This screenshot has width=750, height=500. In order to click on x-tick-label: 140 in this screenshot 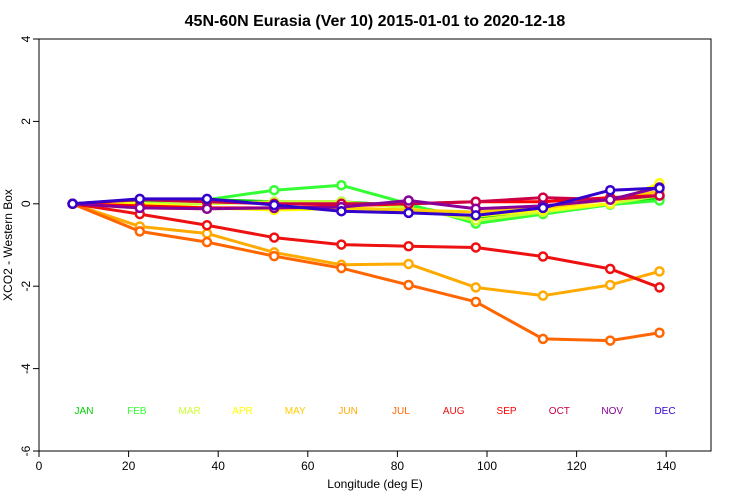, I will do `click(666, 466)`.